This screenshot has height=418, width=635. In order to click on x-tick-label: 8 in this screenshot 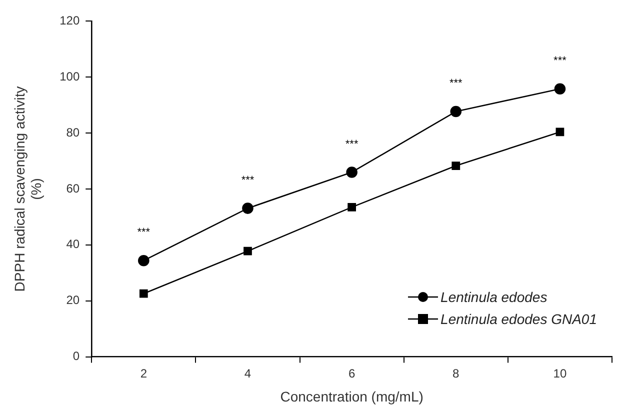, I will do `click(456, 373)`.